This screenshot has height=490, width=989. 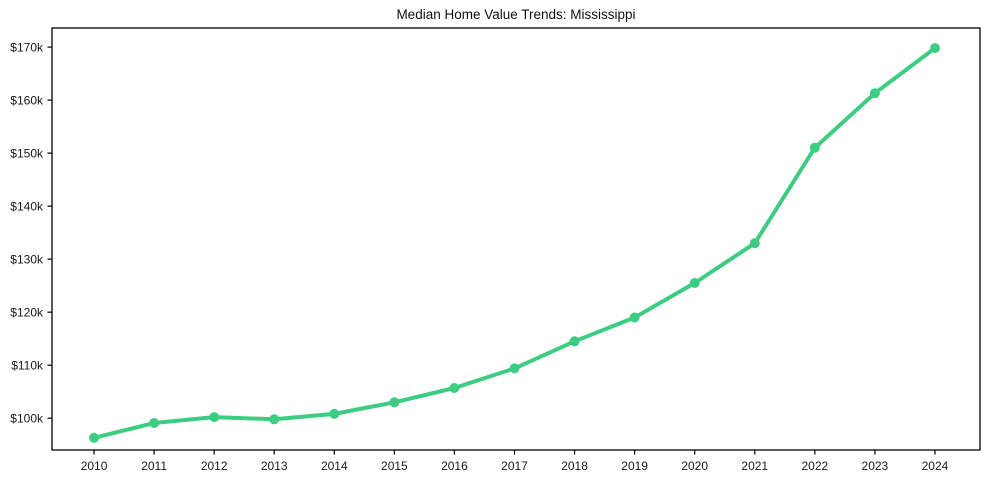 I want to click on y-tick-label: $110k, so click(x=27, y=365).